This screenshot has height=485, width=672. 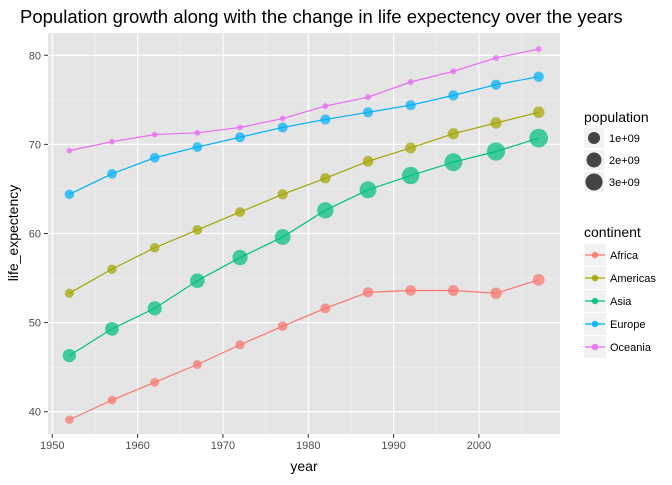 What do you see at coordinates (35, 145) in the screenshot?
I see `y-tick-label: 70` at bounding box center [35, 145].